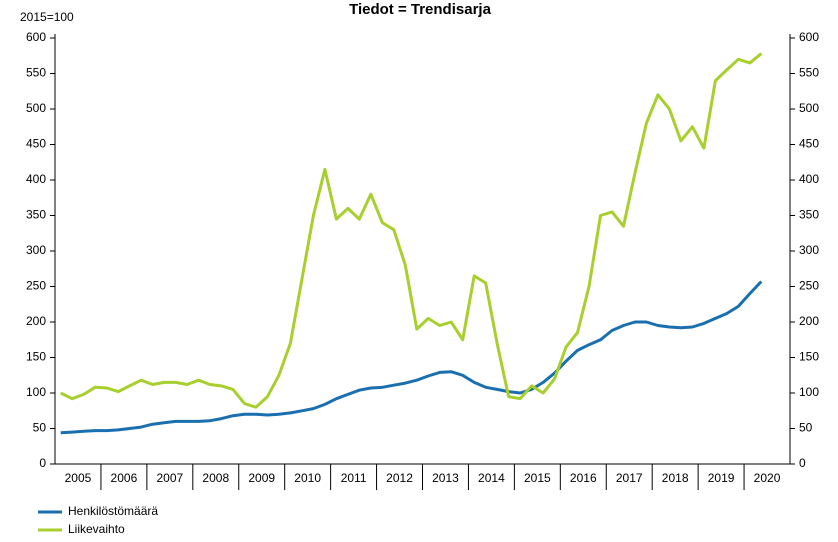 The width and height of the screenshot is (838, 542). Describe the element at coordinates (809, 286) in the screenshot. I see `y2-tick-label: 250` at that location.